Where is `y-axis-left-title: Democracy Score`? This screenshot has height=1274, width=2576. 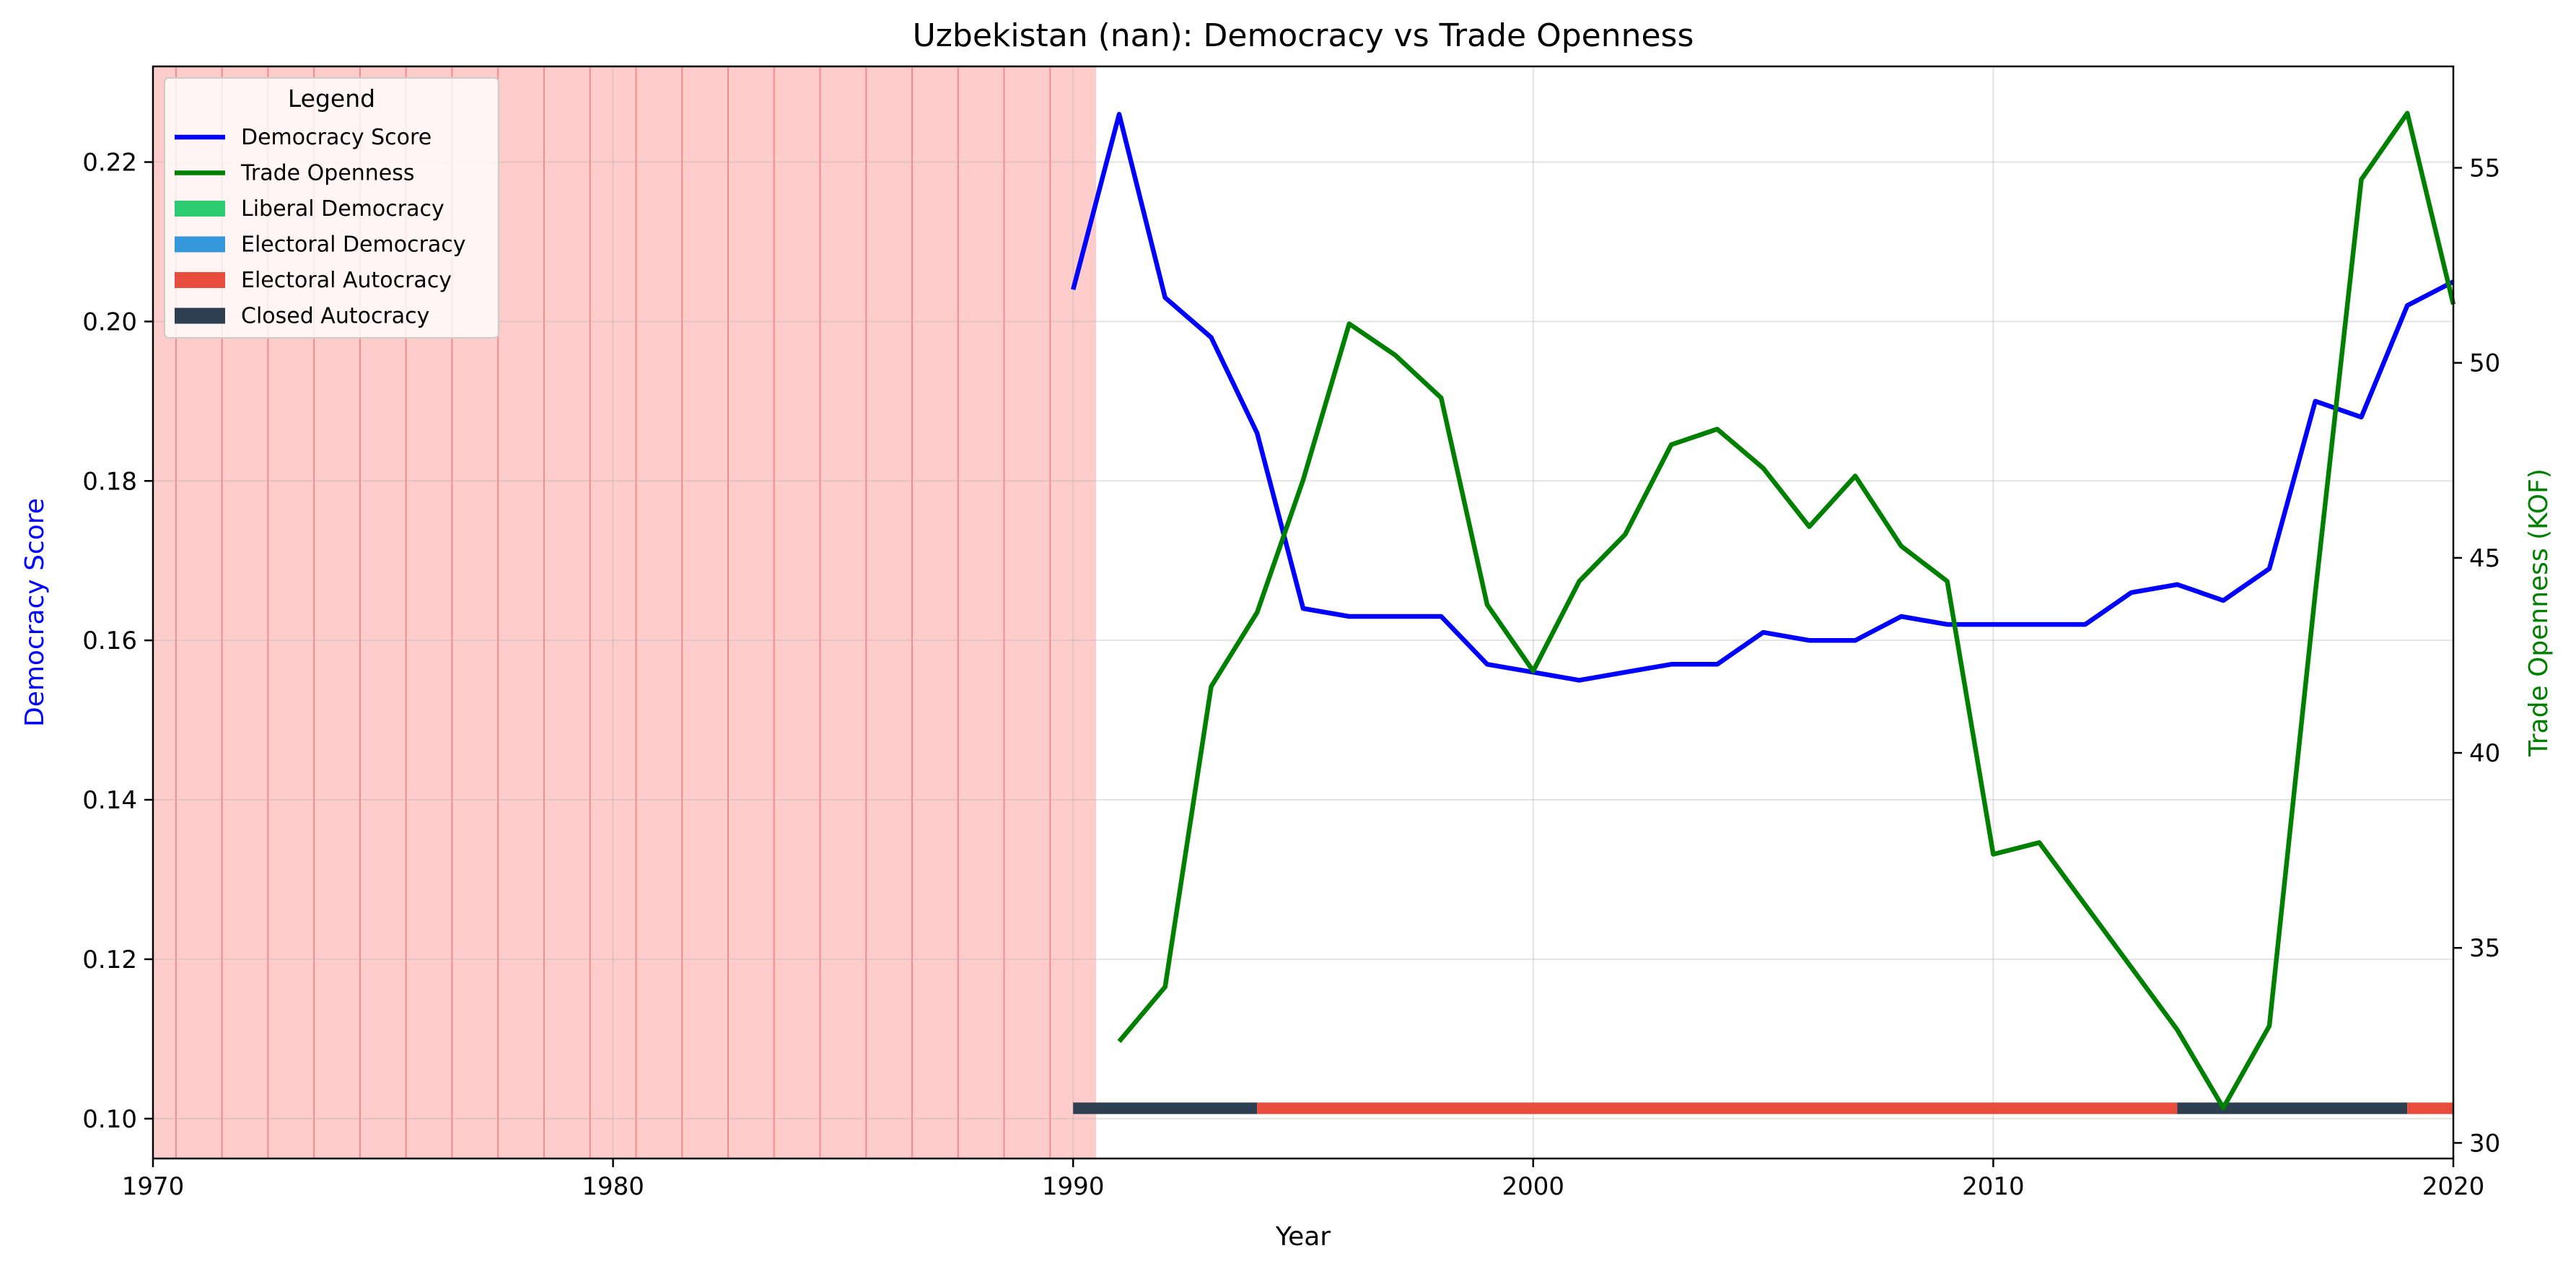
y-axis-left-title: Democracy Score is located at coordinates (35, 613).